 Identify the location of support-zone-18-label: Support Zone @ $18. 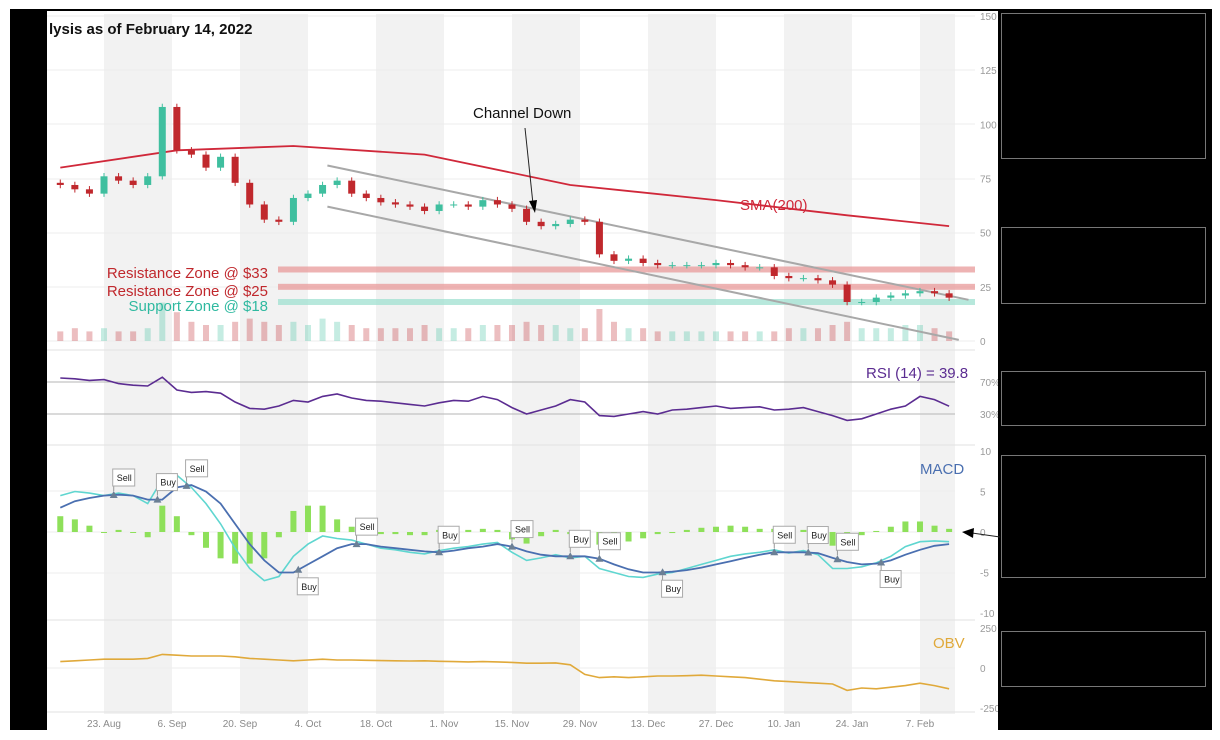
(198, 306).